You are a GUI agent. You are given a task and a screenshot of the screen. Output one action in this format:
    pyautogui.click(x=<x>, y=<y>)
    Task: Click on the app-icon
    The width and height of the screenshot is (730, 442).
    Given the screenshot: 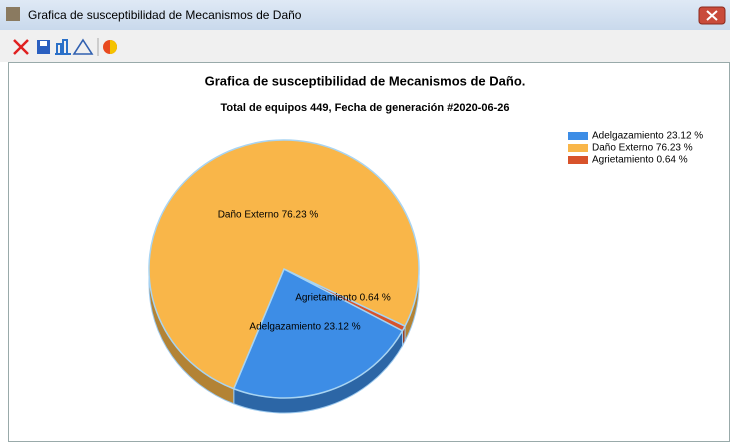 What is the action you would take?
    pyautogui.click(x=13, y=14)
    